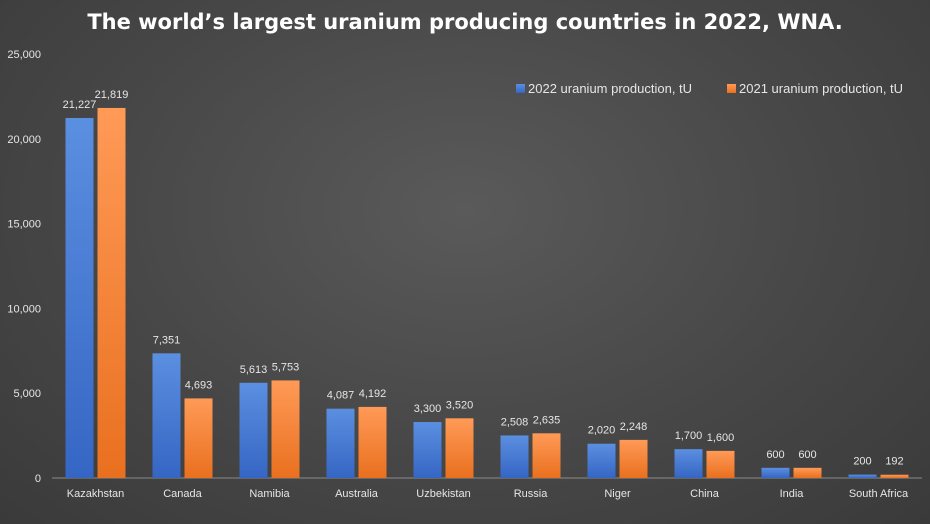 This screenshot has width=930, height=524. I want to click on x-category-label: South Africa, so click(879, 494).